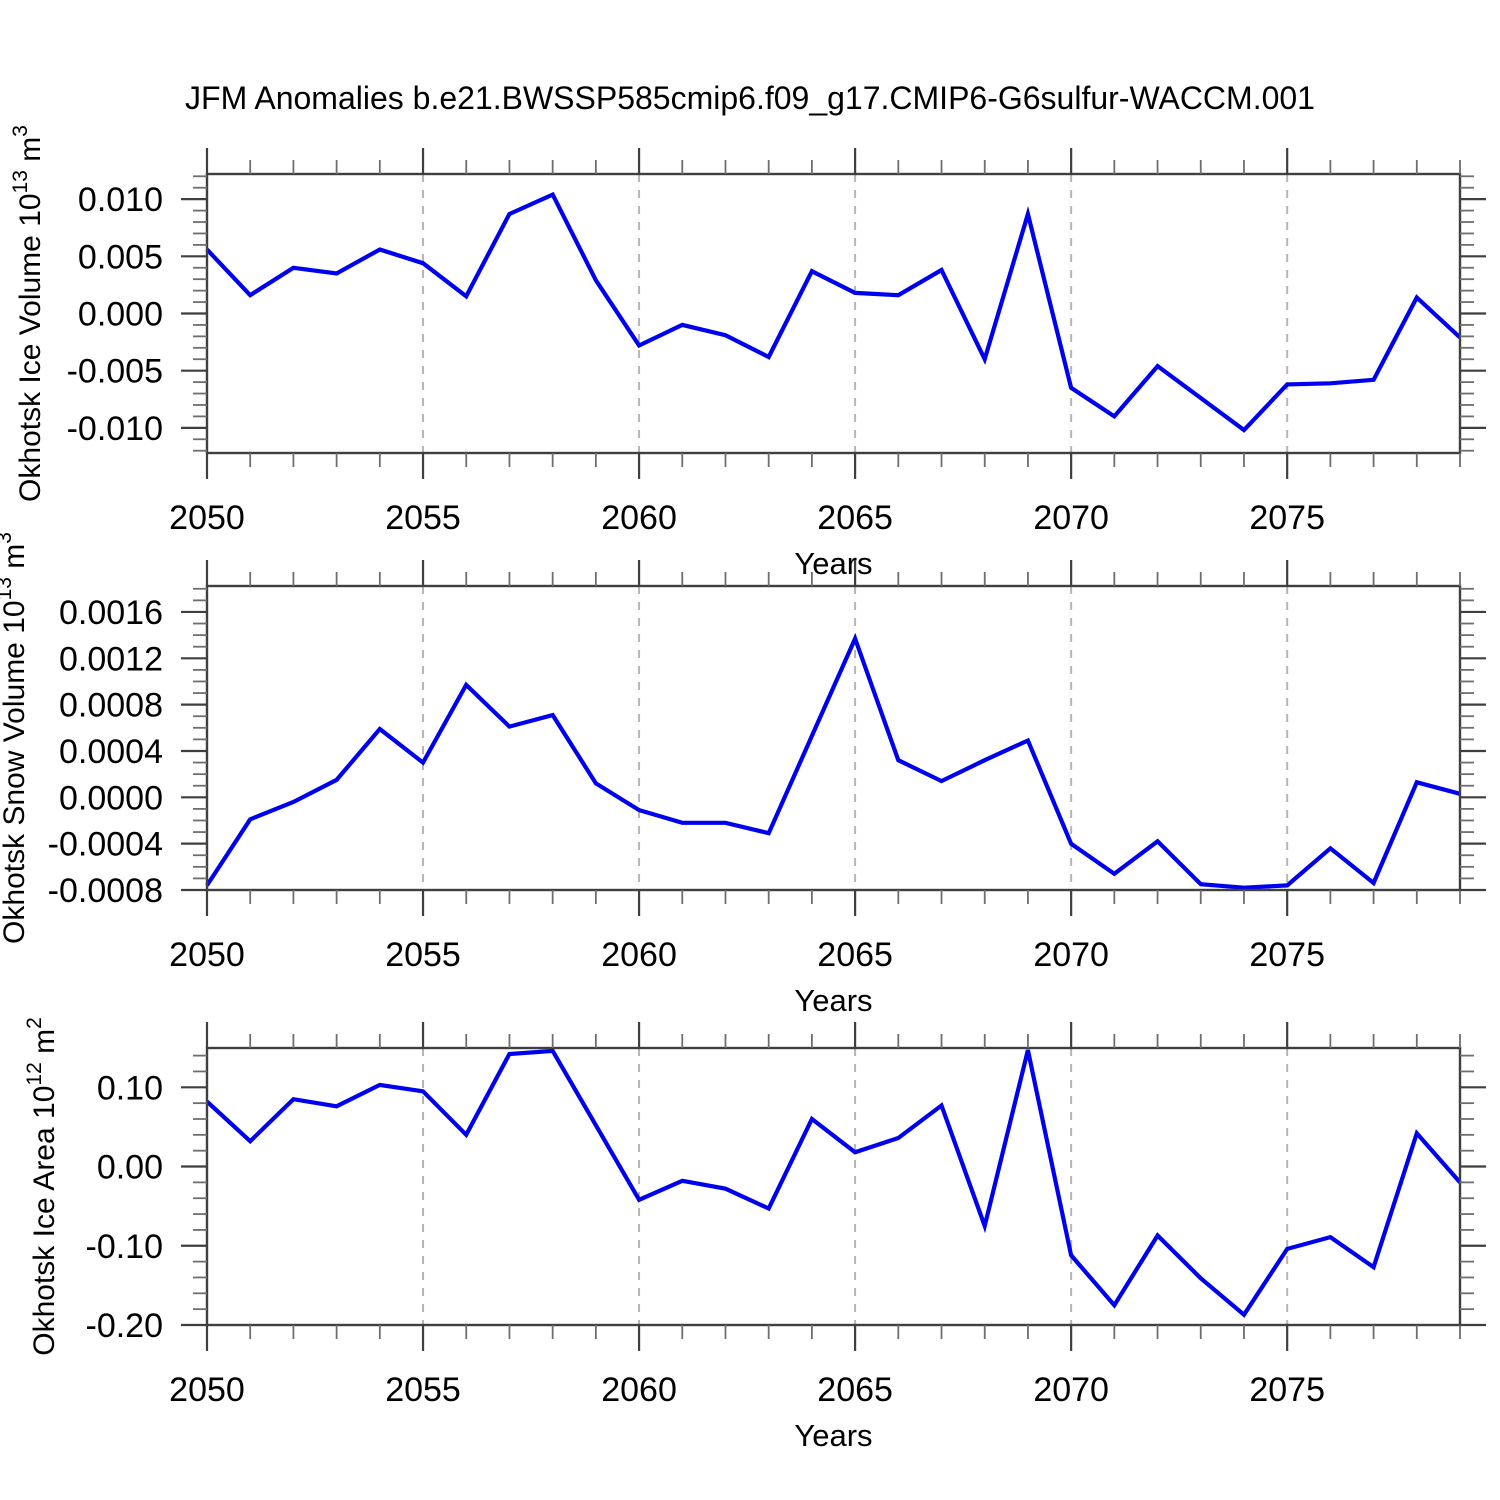 Image resolution: width=1500 pixels, height=1500 pixels. What do you see at coordinates (111, 706) in the screenshot?
I see `y-tick-label-0.0008: 0.0008` at bounding box center [111, 706].